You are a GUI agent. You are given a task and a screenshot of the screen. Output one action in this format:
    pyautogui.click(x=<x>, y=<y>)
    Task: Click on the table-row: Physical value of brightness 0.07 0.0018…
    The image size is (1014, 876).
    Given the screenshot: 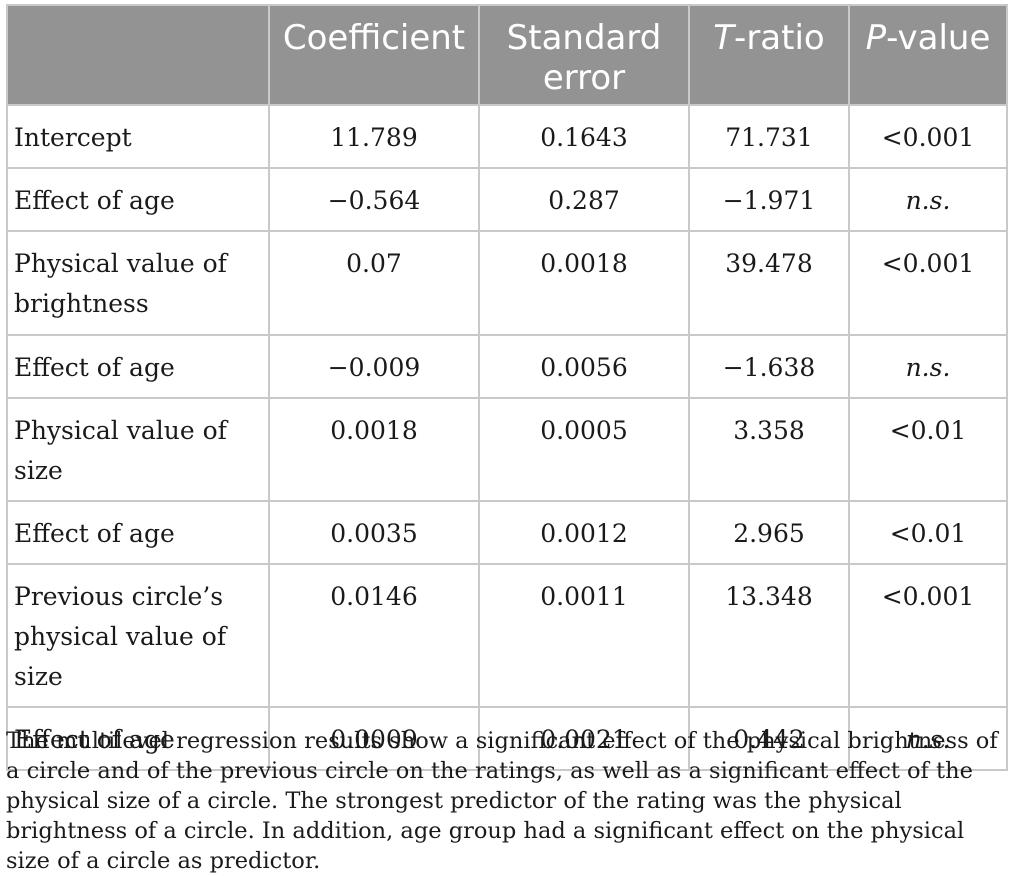 What is the action you would take?
    pyautogui.click(x=507, y=283)
    